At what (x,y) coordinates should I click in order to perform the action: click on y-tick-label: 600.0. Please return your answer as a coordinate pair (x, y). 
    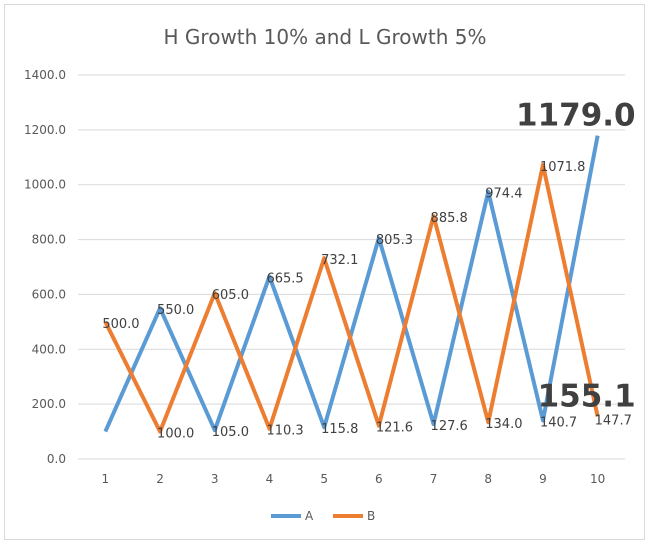
    Looking at the image, I should click on (49, 294).